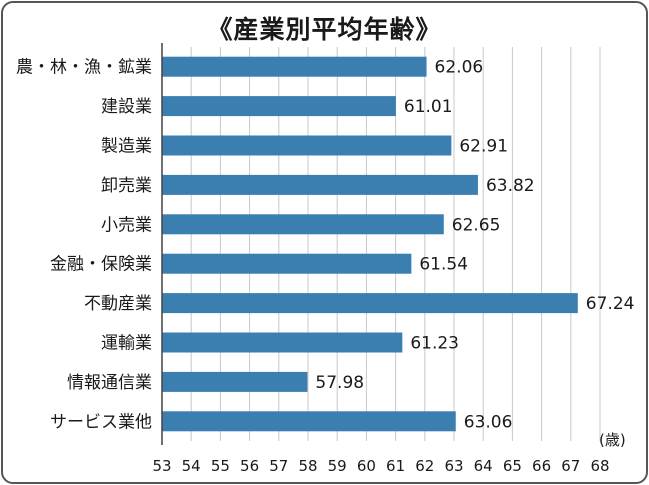 The image size is (649, 485). I want to click on value-label-5: 61.54, so click(443, 265).